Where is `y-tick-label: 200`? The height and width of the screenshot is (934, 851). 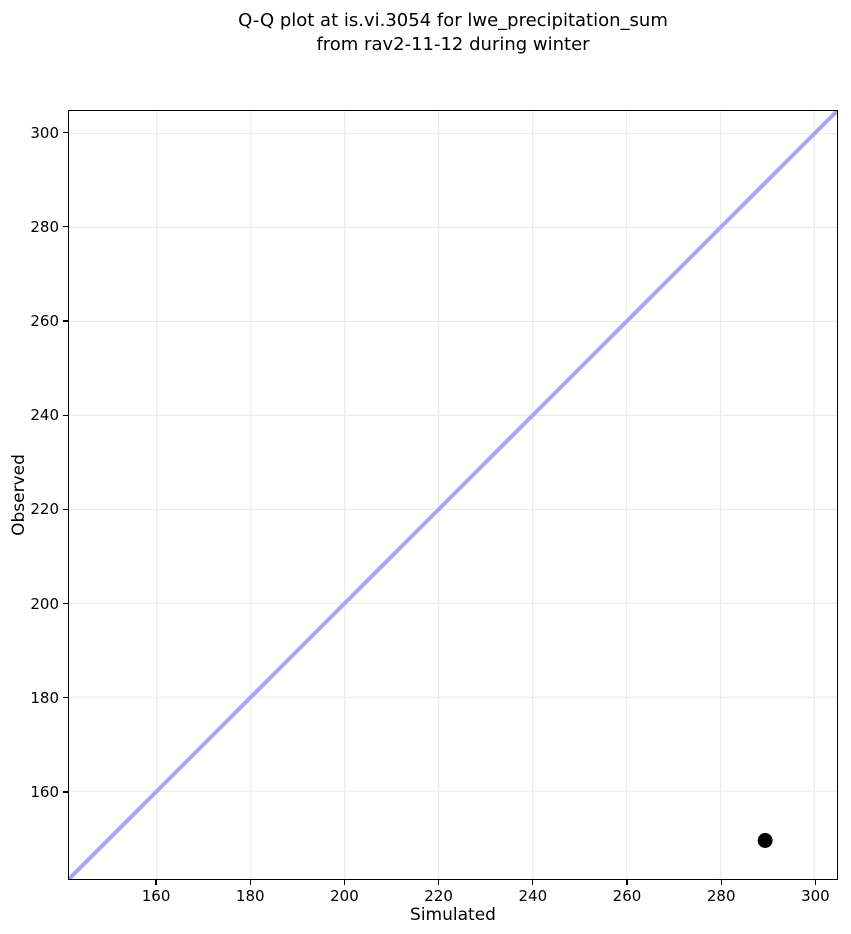
y-tick-label: 200 is located at coordinates (44, 603).